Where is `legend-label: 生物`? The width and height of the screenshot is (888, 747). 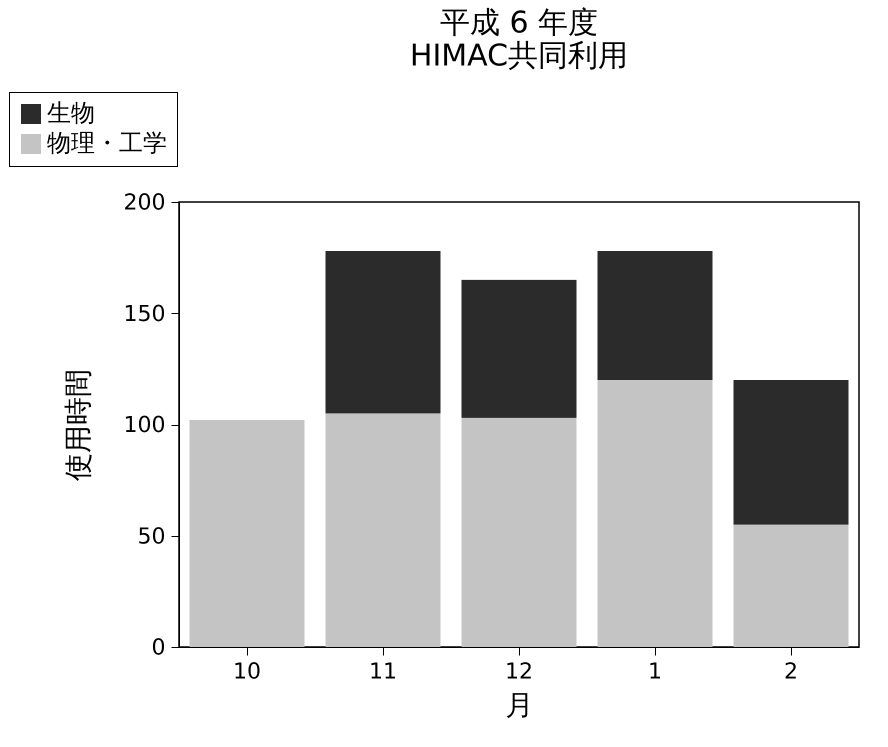 legend-label: 生物 is located at coordinates (71, 113).